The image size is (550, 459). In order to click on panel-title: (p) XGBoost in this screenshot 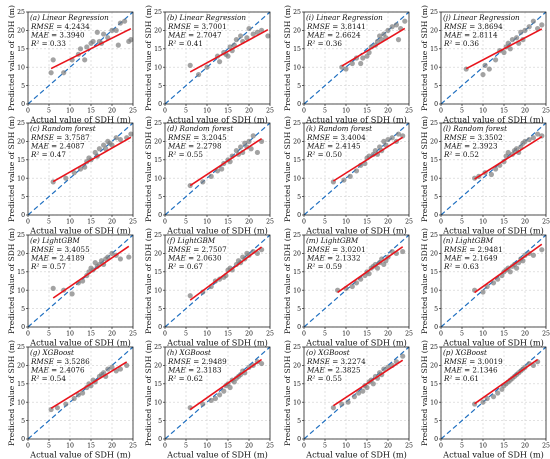, I will do `click(465, 352)`.